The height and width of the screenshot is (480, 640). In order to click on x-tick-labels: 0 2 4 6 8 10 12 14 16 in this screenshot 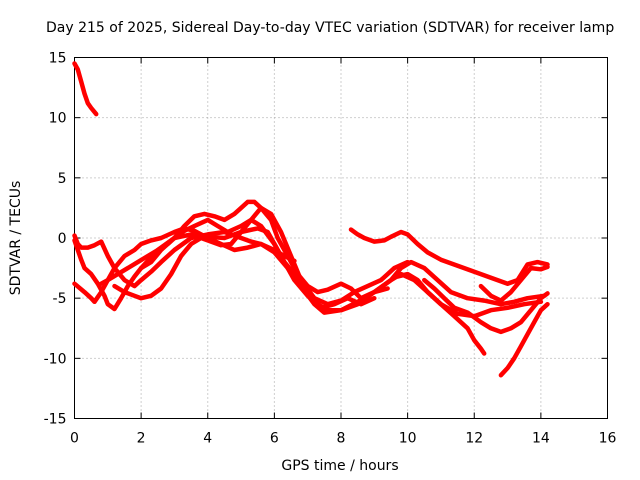, I will do `click(343, 439)`.